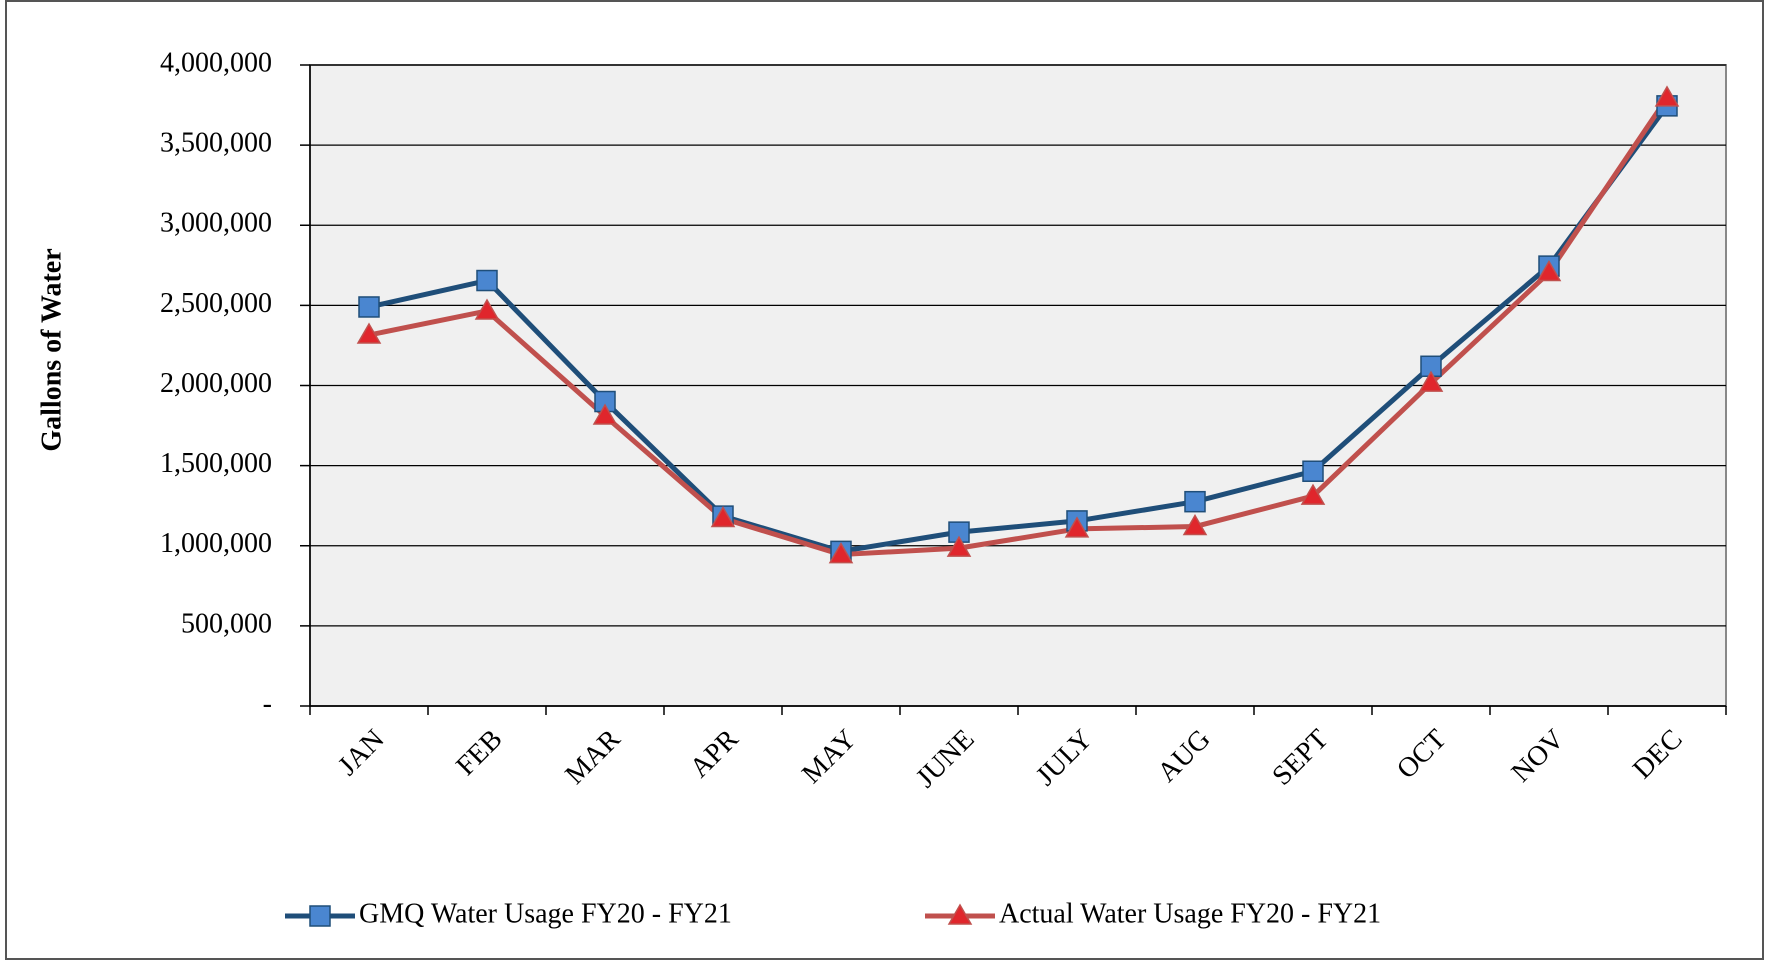 The image size is (1769, 960). What do you see at coordinates (216, 143) in the screenshot?
I see `y-tick-label: 3,500,000` at bounding box center [216, 143].